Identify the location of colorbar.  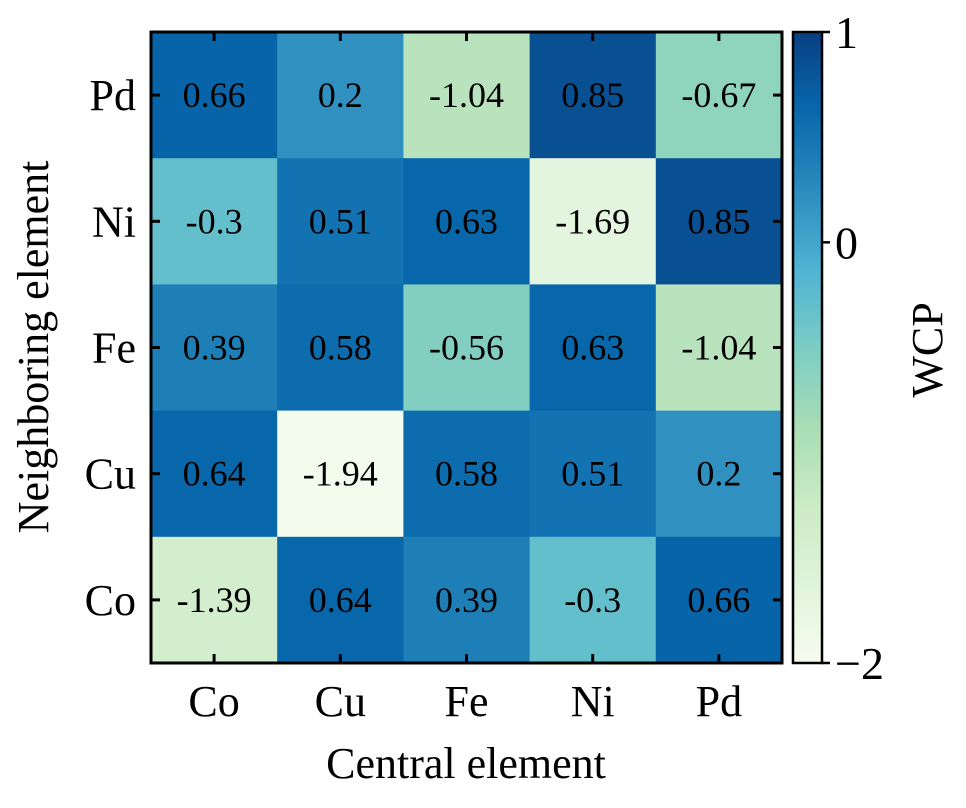
(807, 347).